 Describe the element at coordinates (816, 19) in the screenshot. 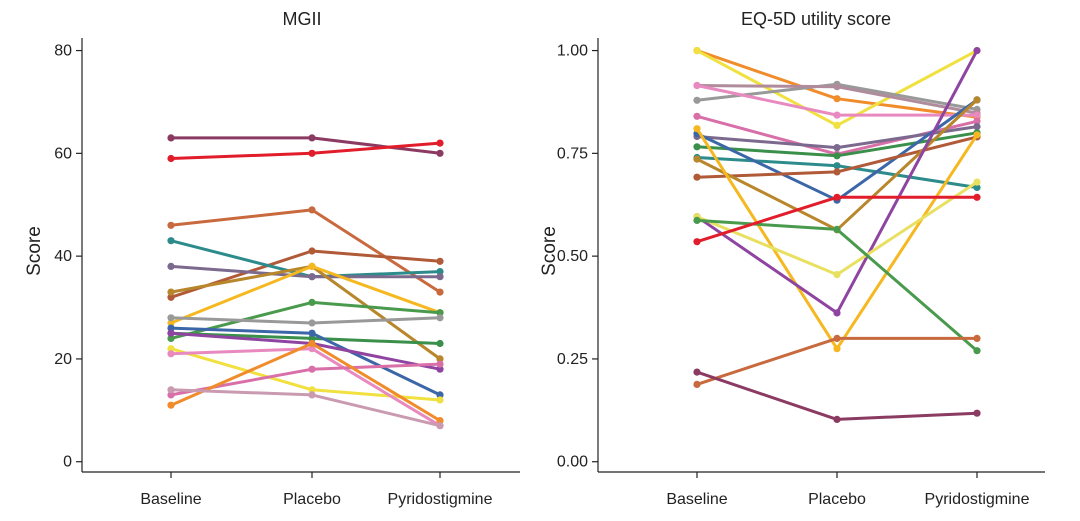

I see `chart-title: EQ-5D utility score` at that location.